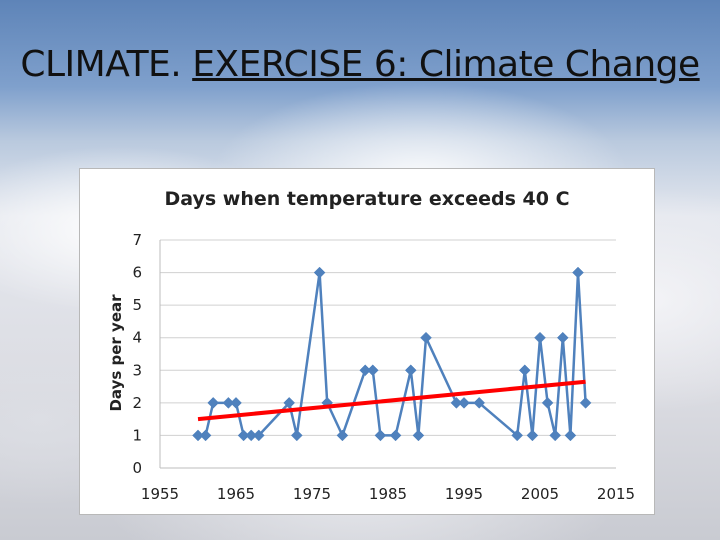 This screenshot has height=540, width=720. What do you see at coordinates (446, 64) in the screenshot?
I see `slide-title-underlined: EXERCISE 6: Climate Change` at bounding box center [446, 64].